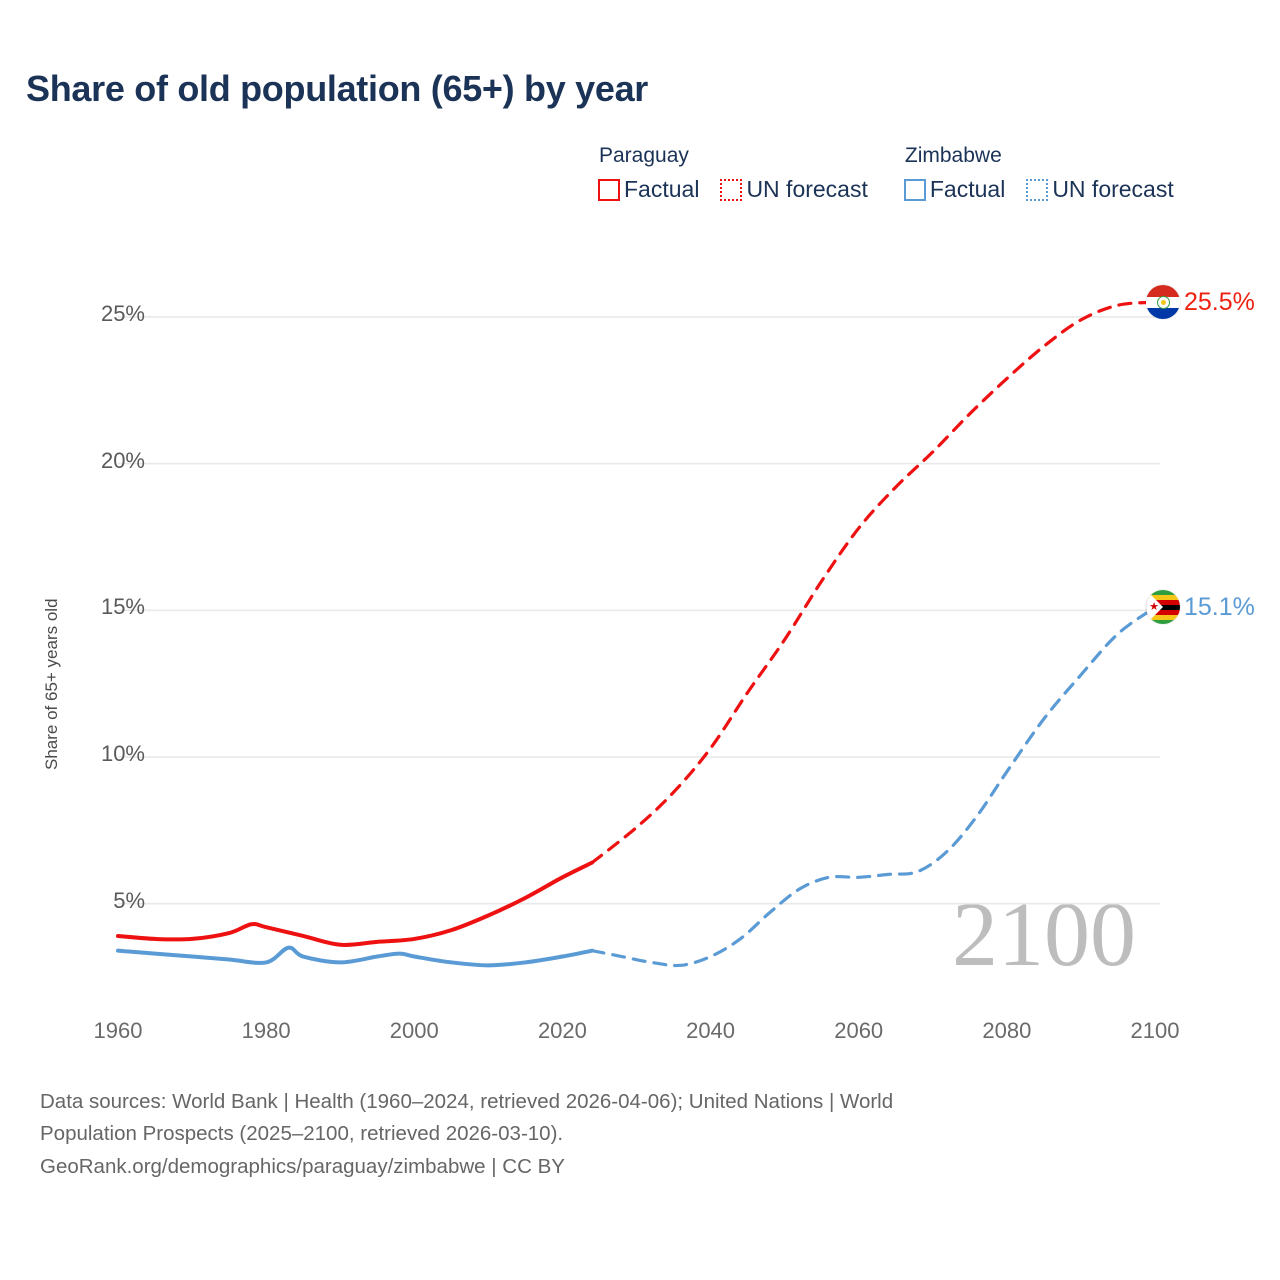  I want to click on x-tick-label: 2100, so click(1155, 1030).